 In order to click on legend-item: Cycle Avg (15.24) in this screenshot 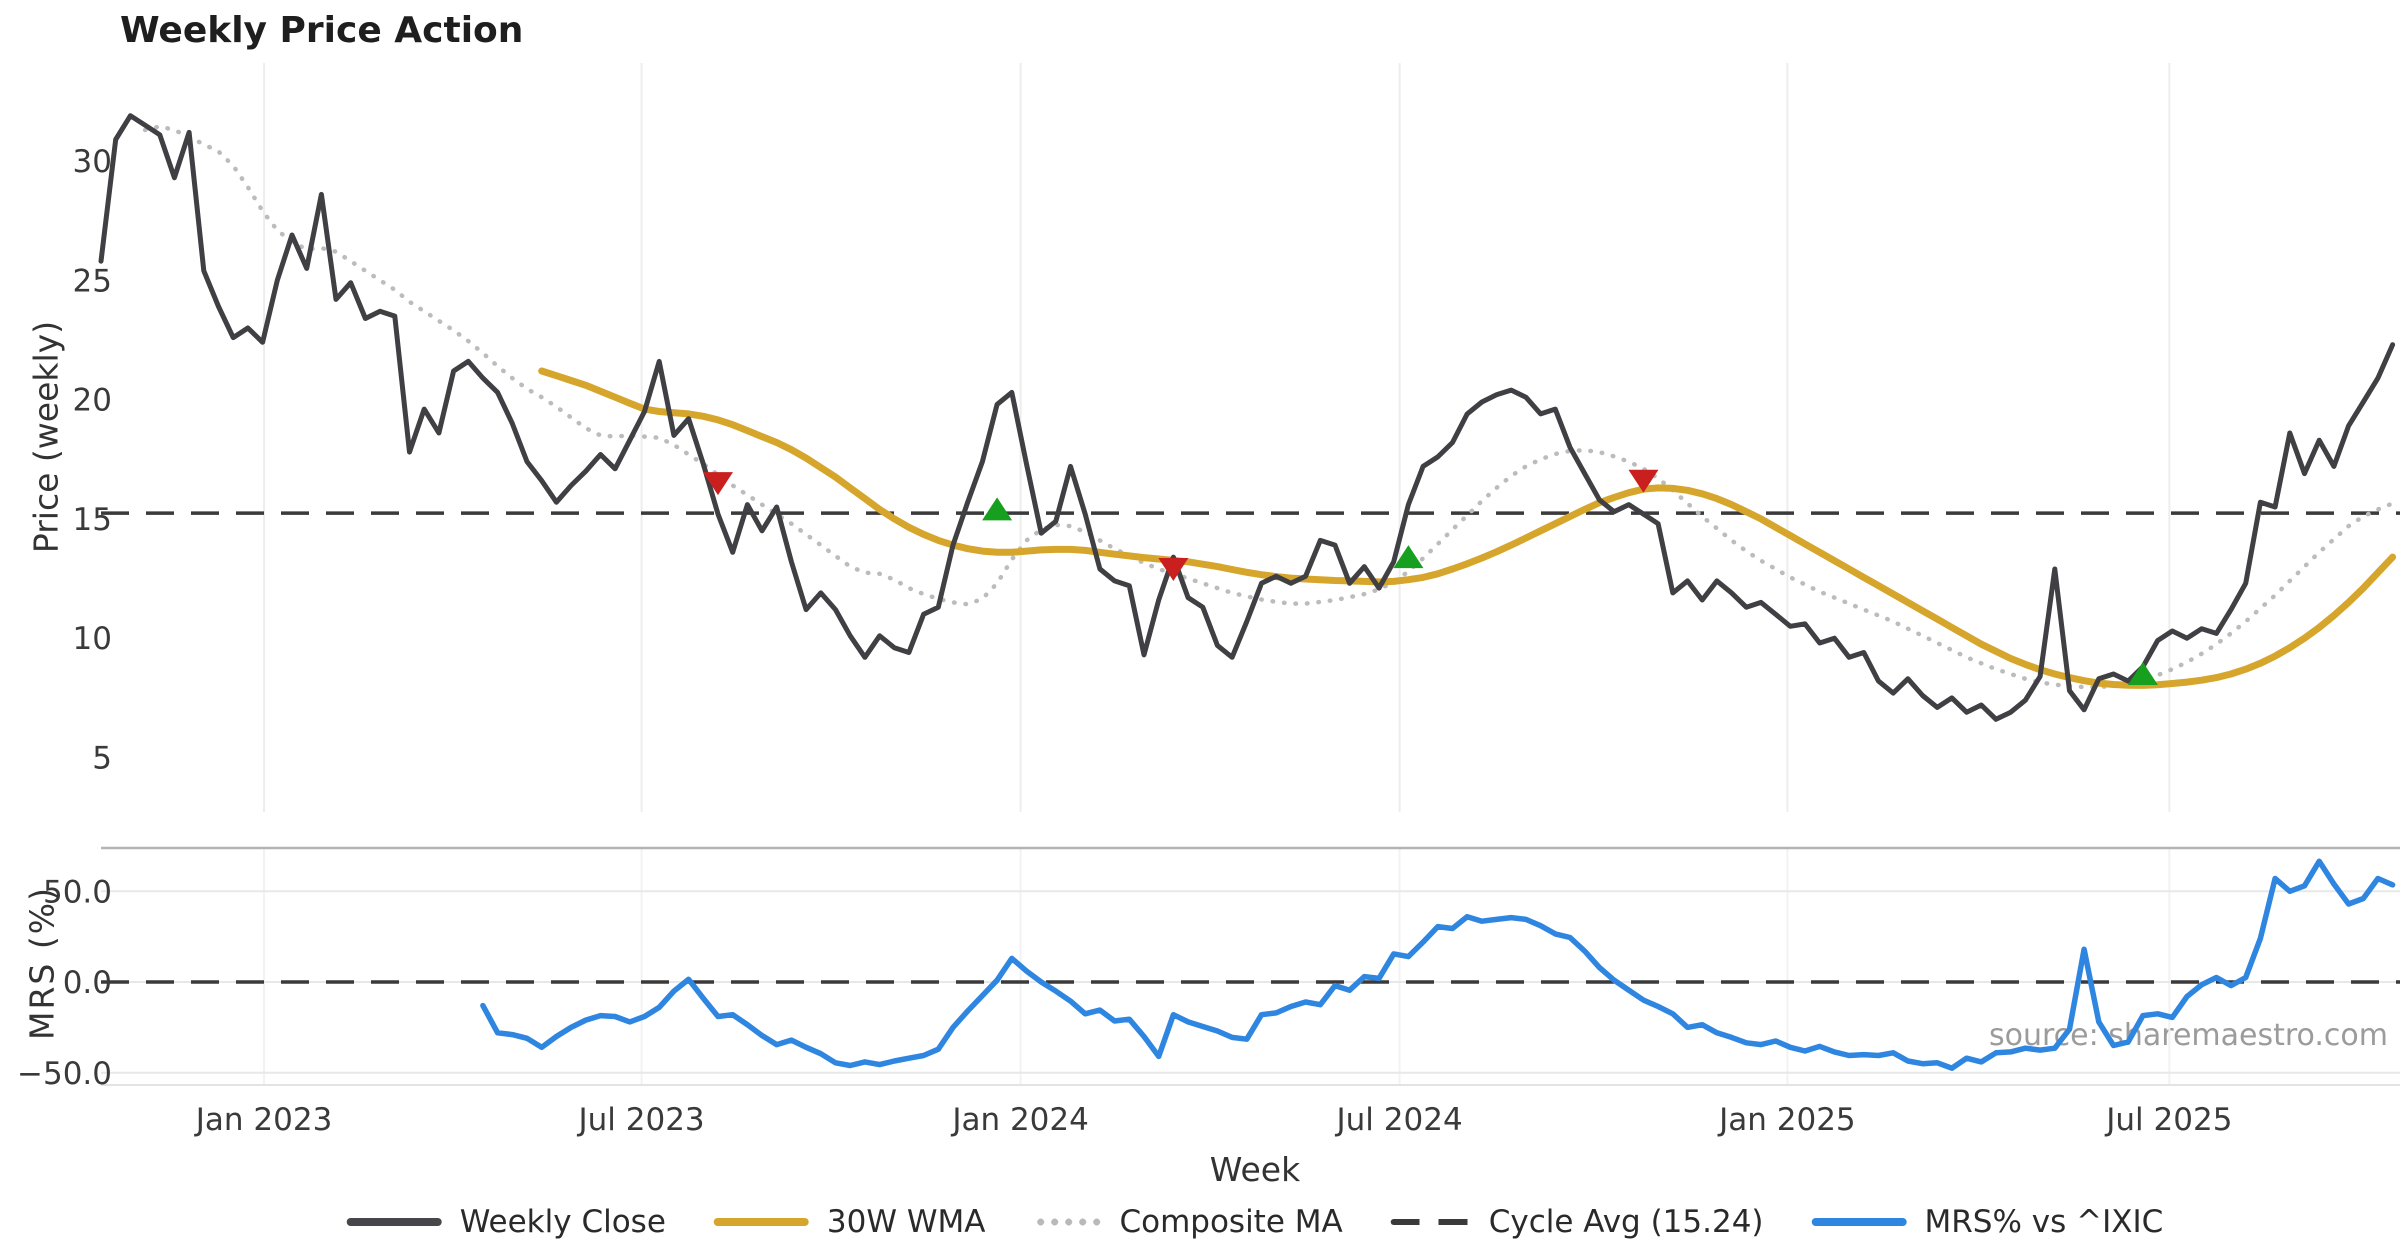, I will do `click(1577, 1222)`.